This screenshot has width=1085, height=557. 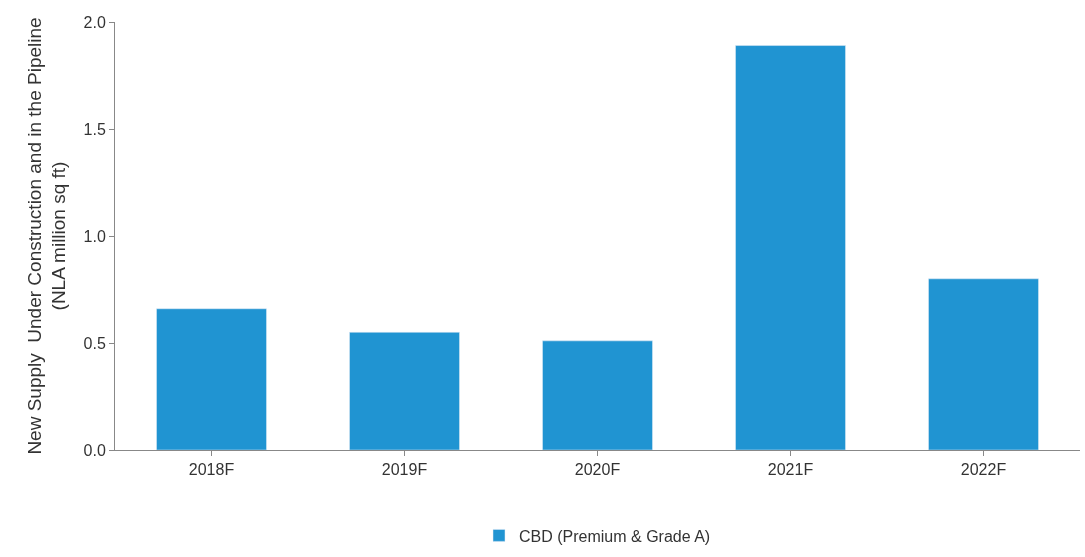 What do you see at coordinates (790, 470) in the screenshot?
I see `x-tick-label: 2021F` at bounding box center [790, 470].